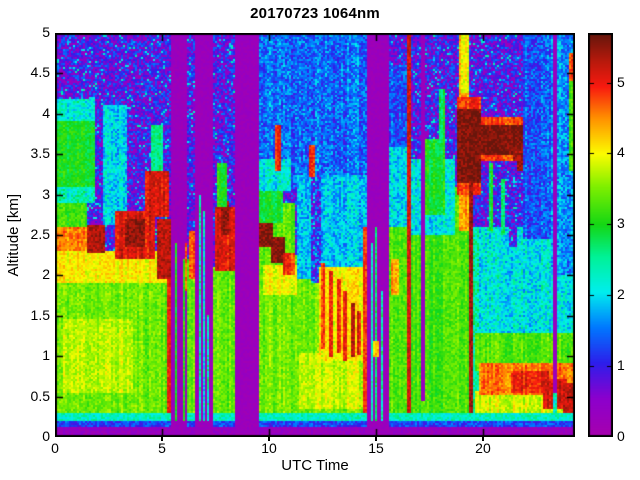  Describe the element at coordinates (621, 81) in the screenshot. I see `colorbar-tick-label: 5` at that location.